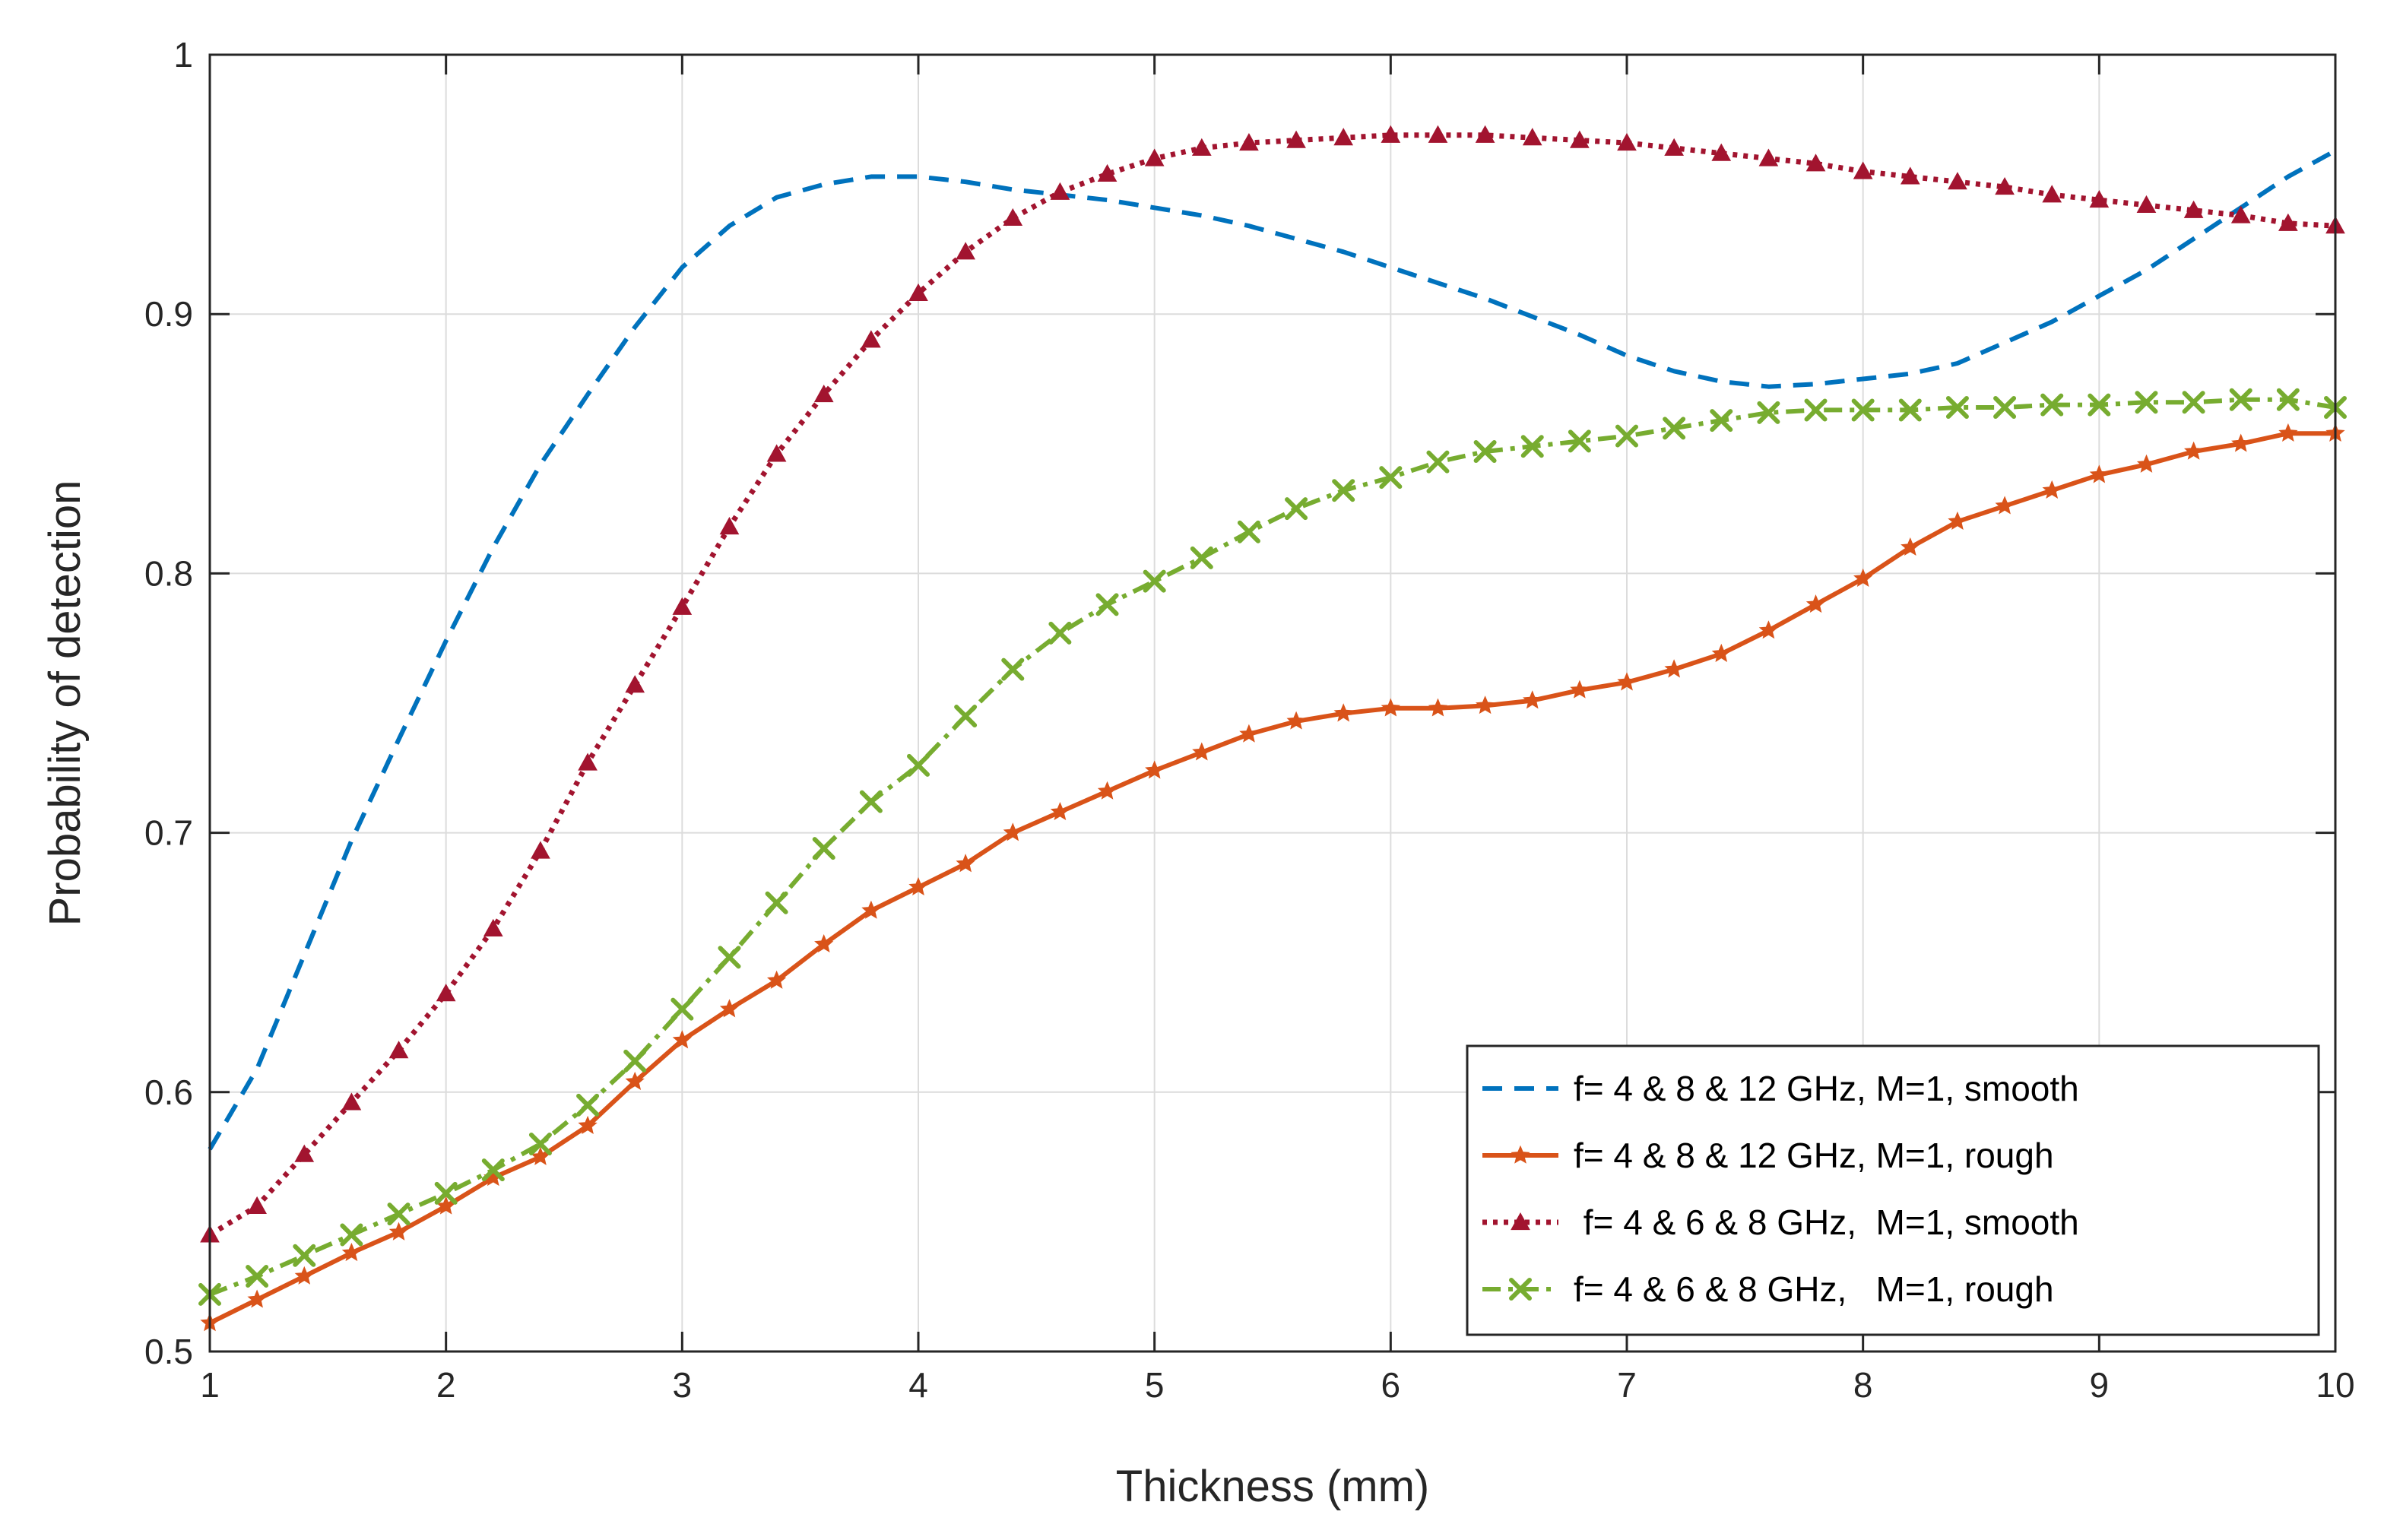 Image resolution: width=2384 pixels, height=1540 pixels. Describe the element at coordinates (1273, 1486) in the screenshot. I see `x-axis-label: Thickness (mm)` at that location.